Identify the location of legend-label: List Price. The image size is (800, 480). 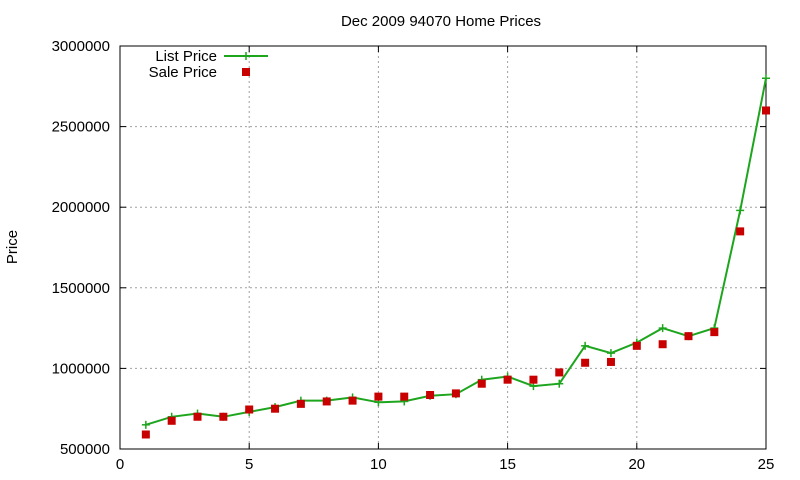
(186, 56).